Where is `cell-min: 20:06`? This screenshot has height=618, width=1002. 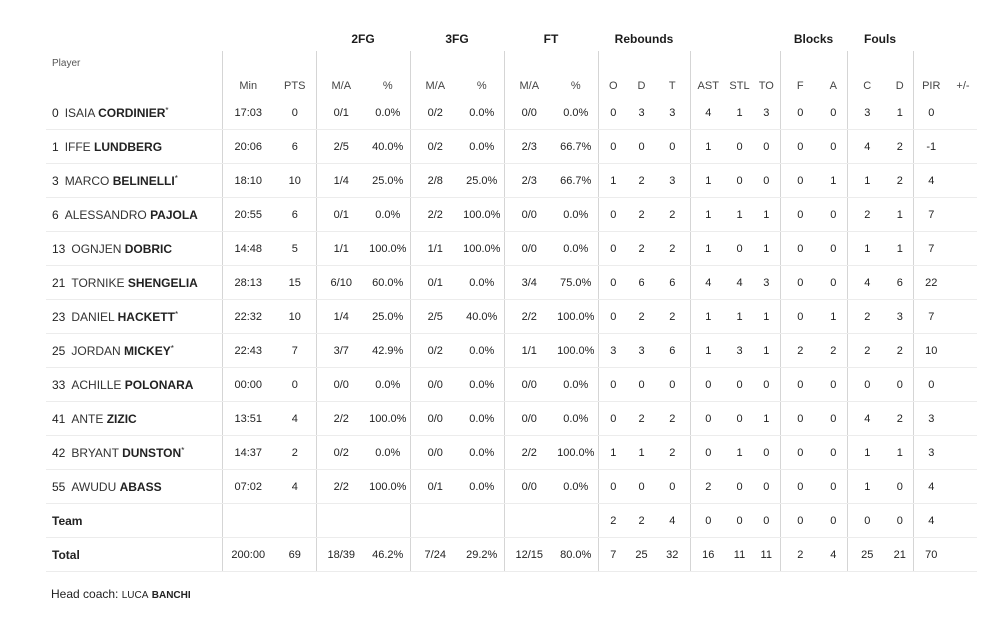 cell-min: 20:06 is located at coordinates (247, 146).